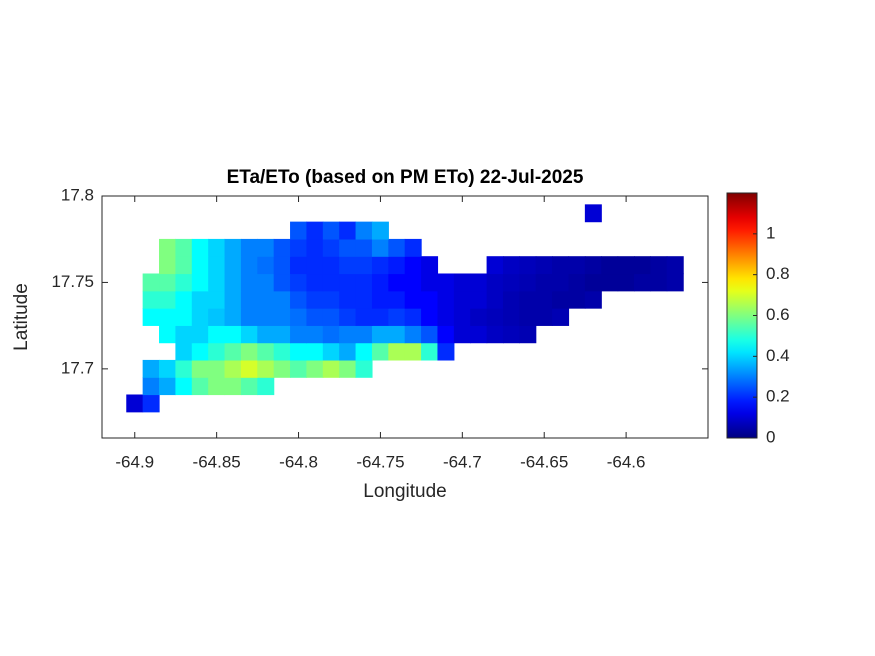  Describe the element at coordinates (217, 461) in the screenshot. I see `x-tick-label: -64.85` at that location.